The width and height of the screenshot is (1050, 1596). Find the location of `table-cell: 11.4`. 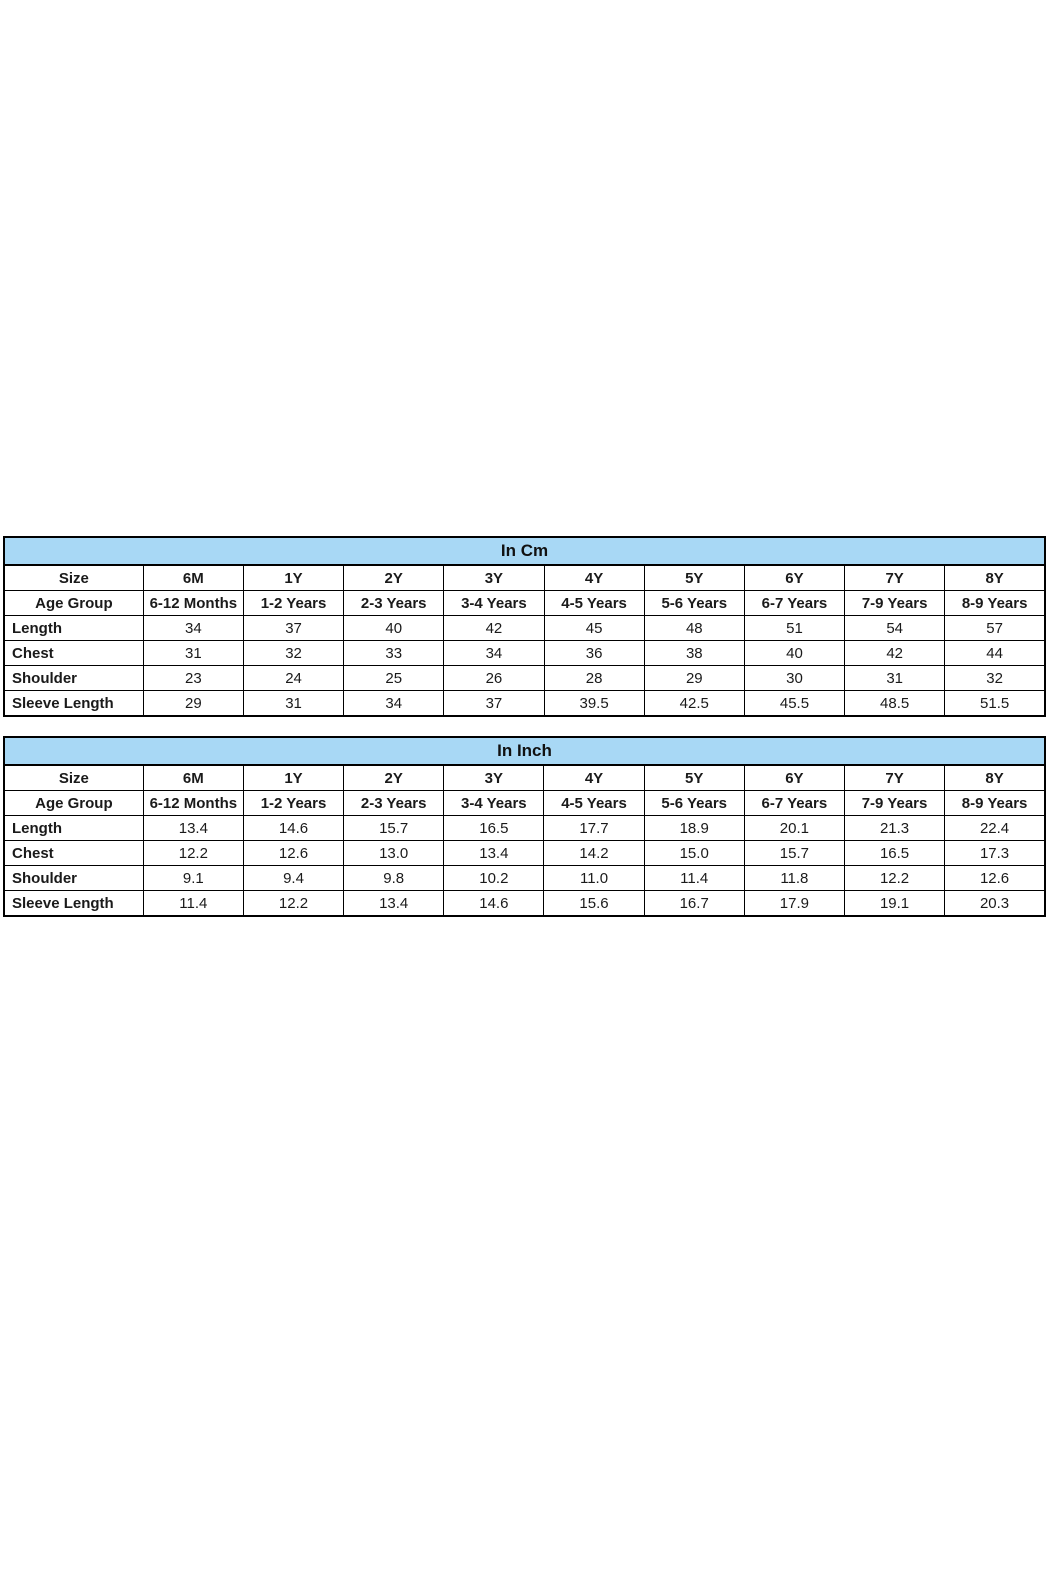

table-cell: 11.4 is located at coordinates (193, 903).